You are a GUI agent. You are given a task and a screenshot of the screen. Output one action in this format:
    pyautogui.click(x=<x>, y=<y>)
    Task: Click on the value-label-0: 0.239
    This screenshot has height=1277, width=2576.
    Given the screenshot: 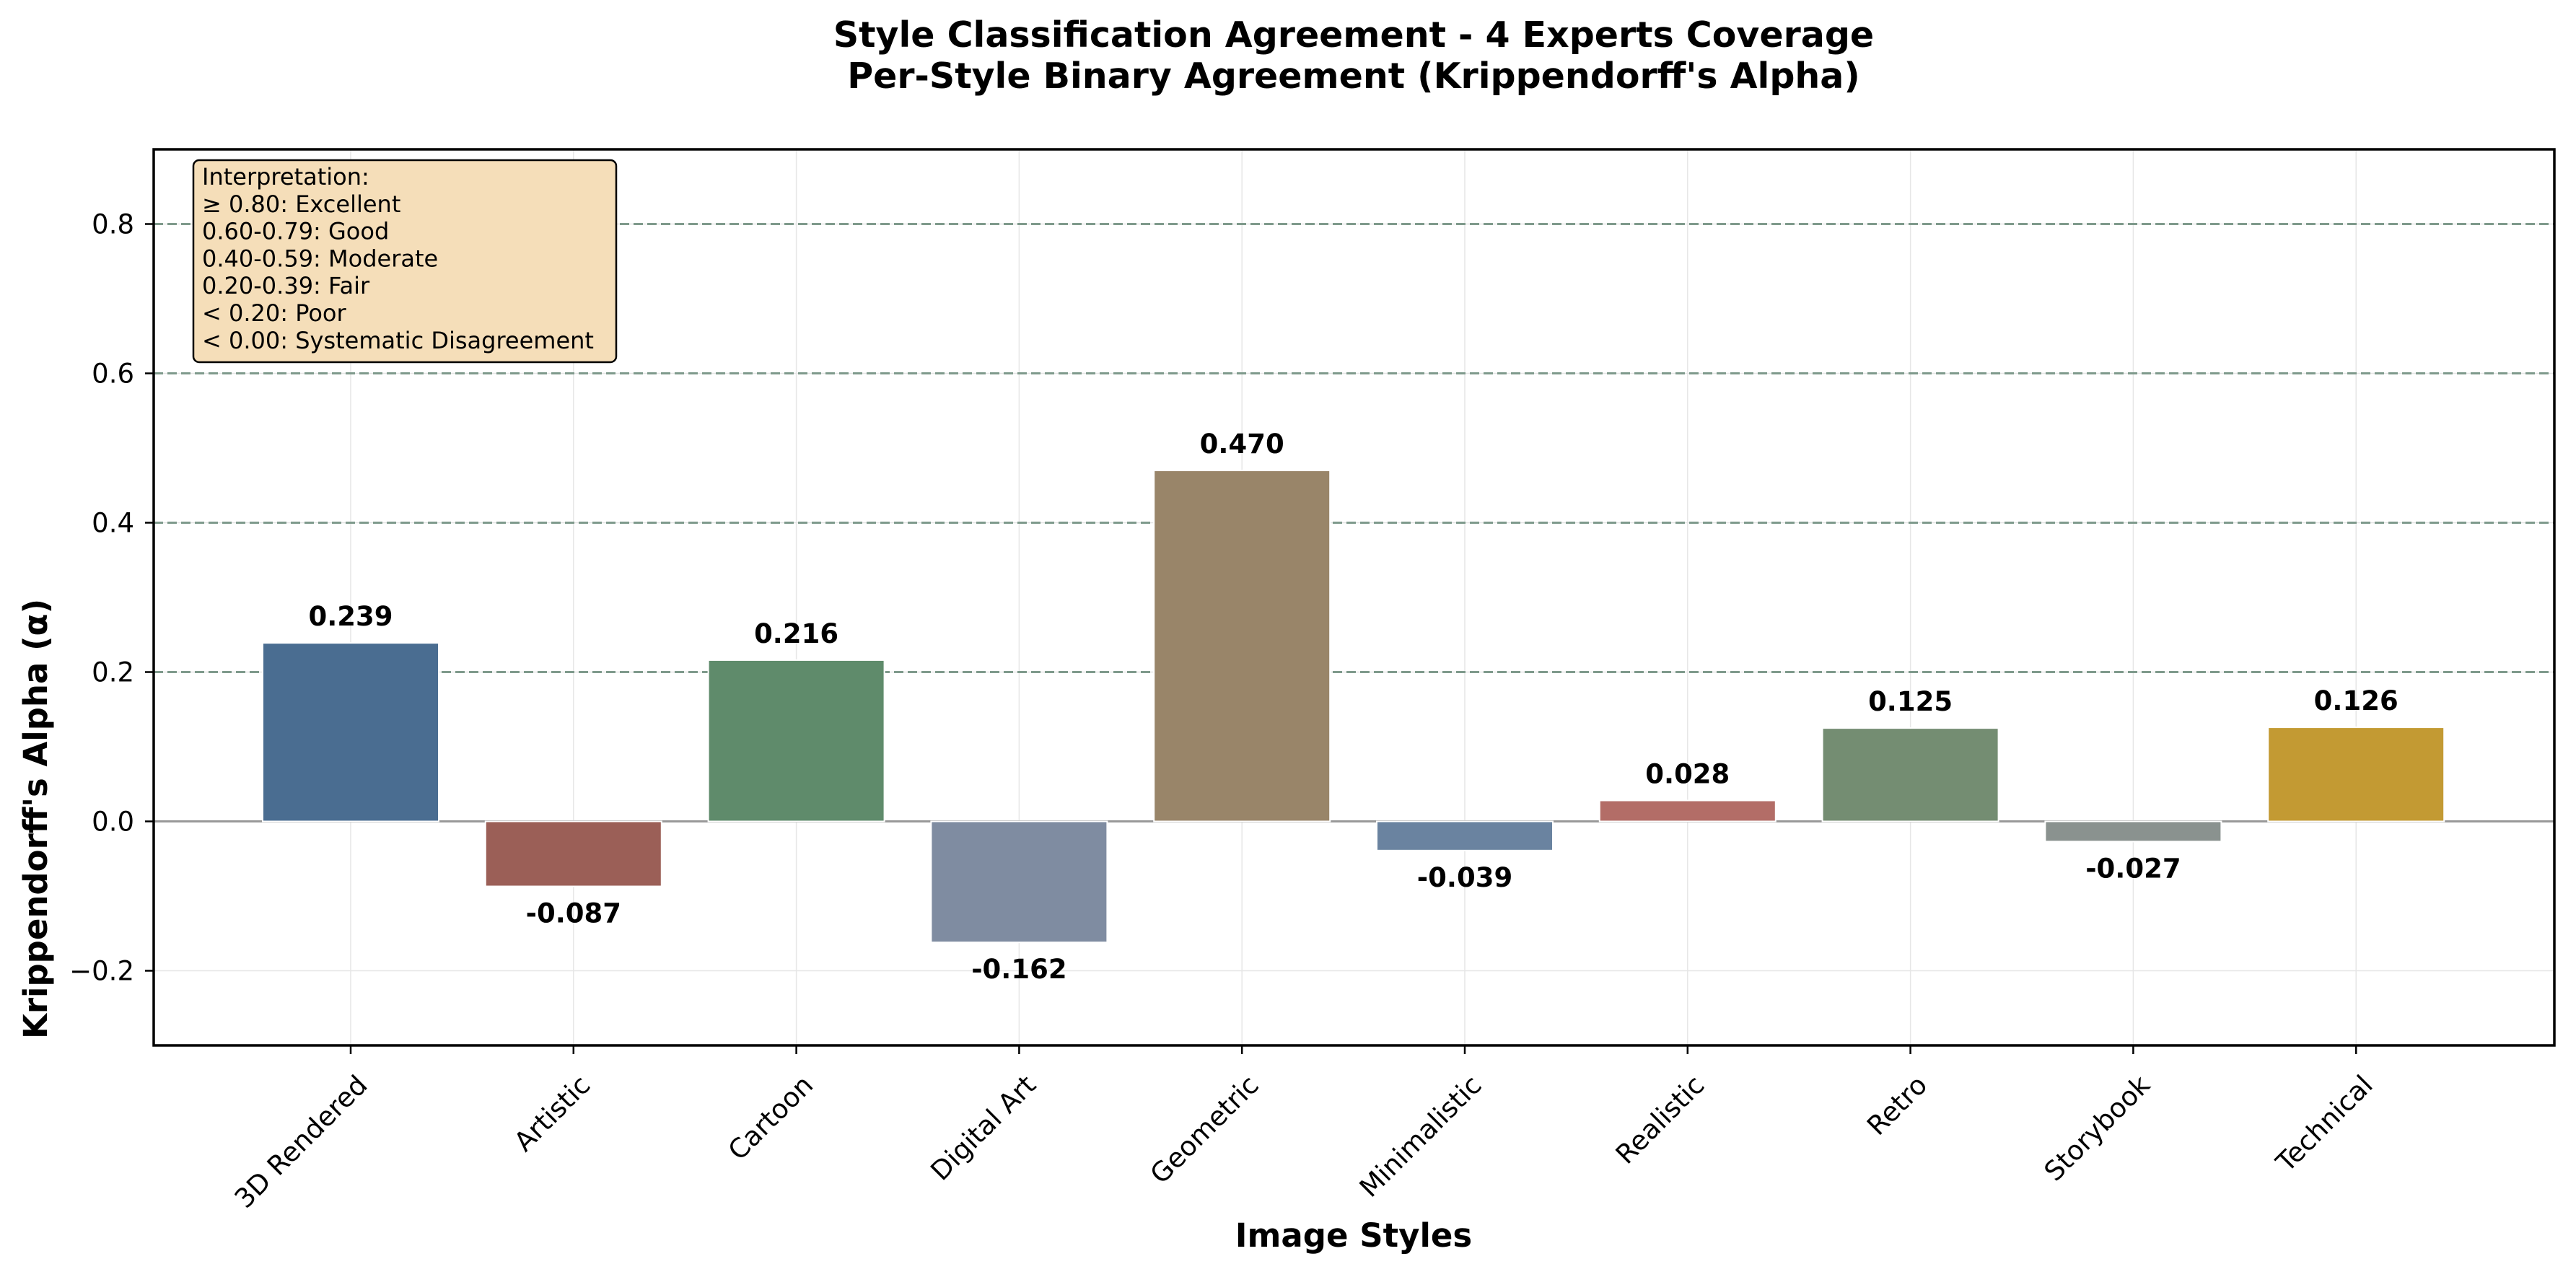 What is the action you would take?
    pyautogui.click(x=350, y=617)
    